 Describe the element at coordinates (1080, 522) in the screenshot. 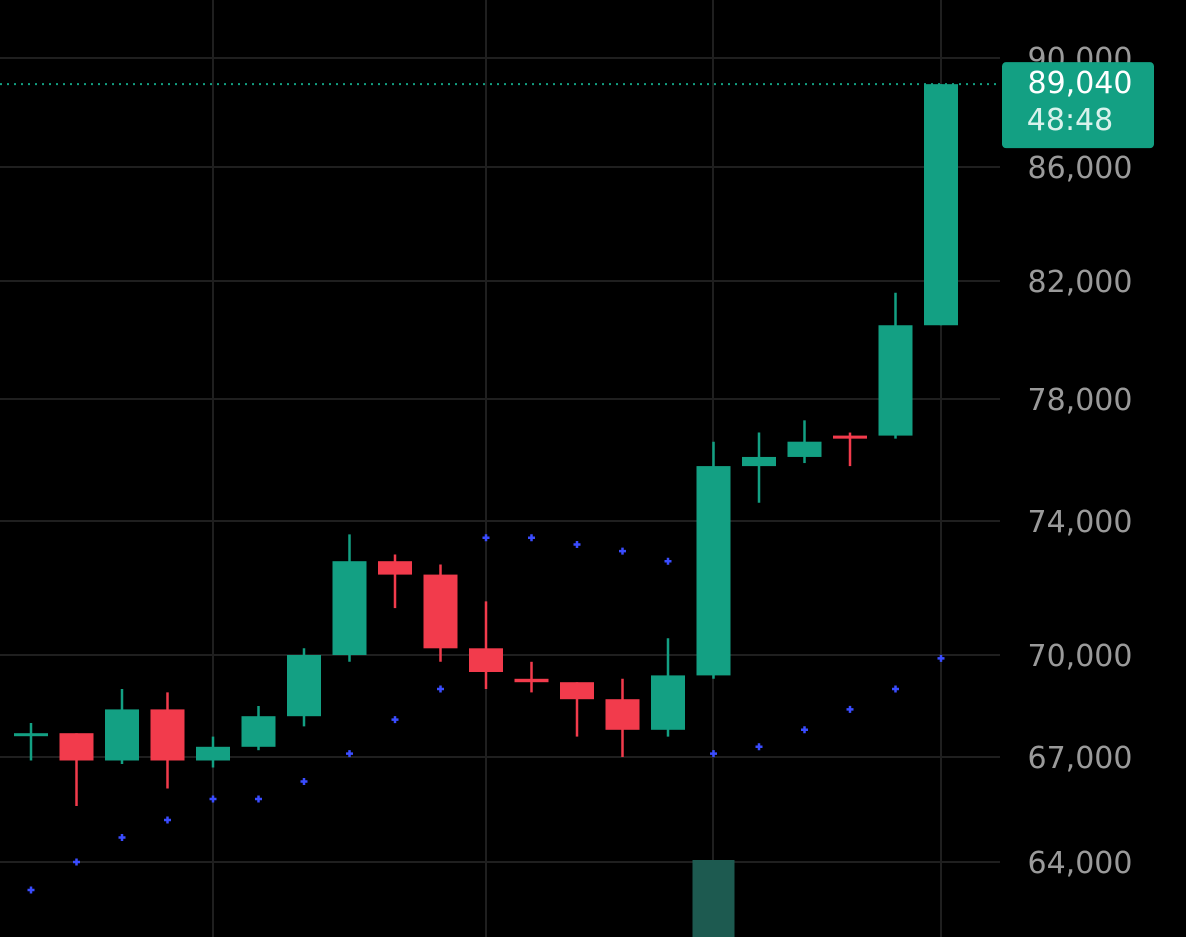

I see `y-tick-label: 74,000` at that location.